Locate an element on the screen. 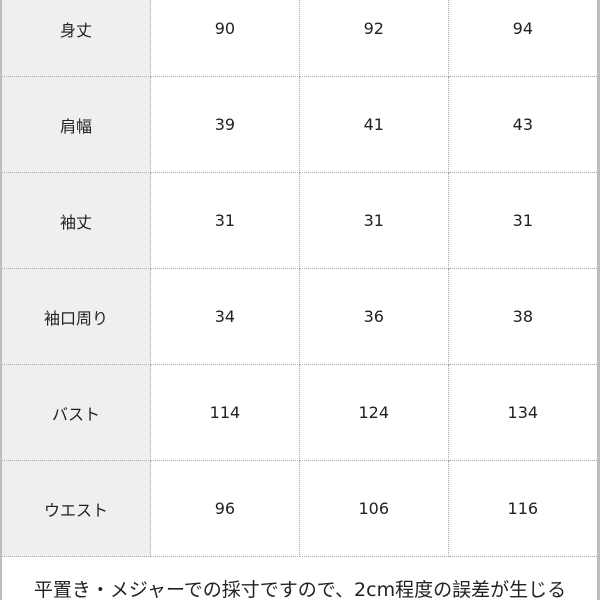 The image size is (600, 602). cell-value: 116 is located at coordinates (522, 508).